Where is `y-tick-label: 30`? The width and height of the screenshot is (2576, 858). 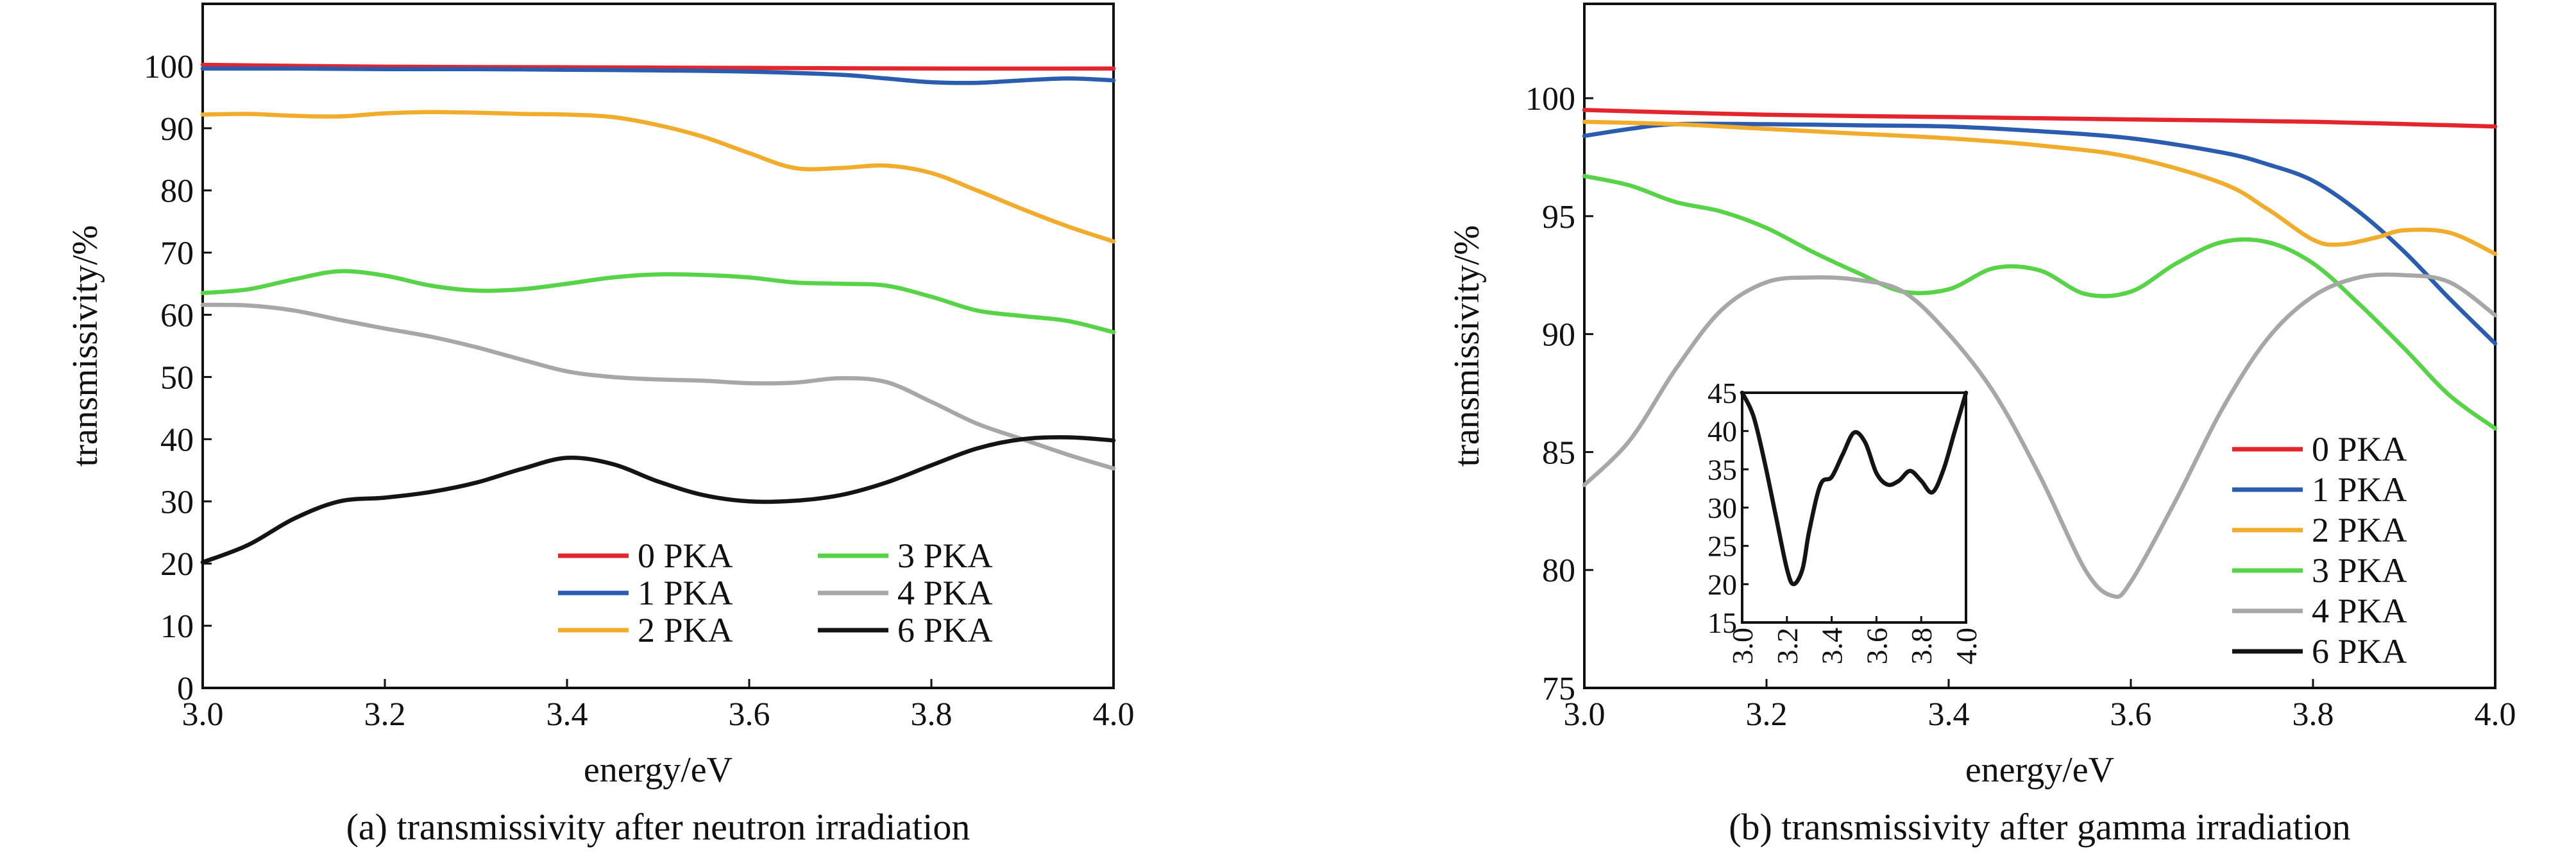 y-tick-label: 30 is located at coordinates (177, 502).